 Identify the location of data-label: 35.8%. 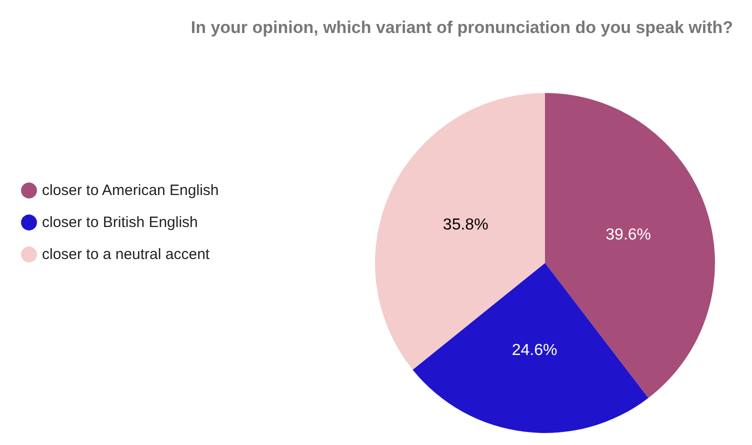
(465, 225).